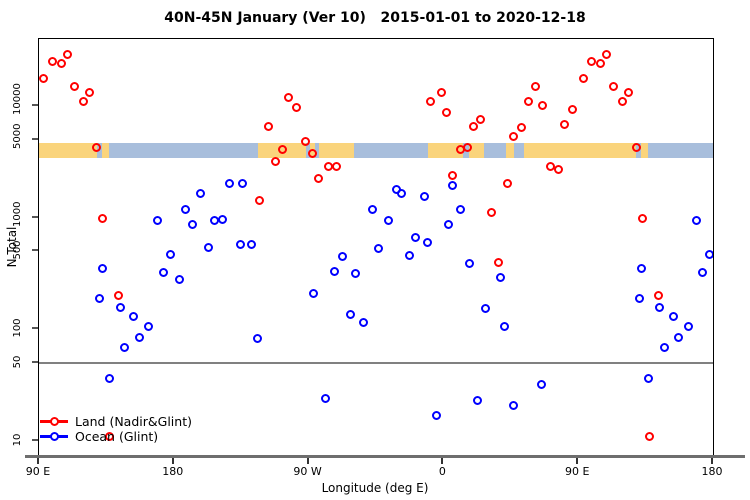 Image resolution: width=750 pixels, height=500 pixels. Describe the element at coordinates (12, 247) in the screenshot. I see `y-axis-label: N Total` at that location.